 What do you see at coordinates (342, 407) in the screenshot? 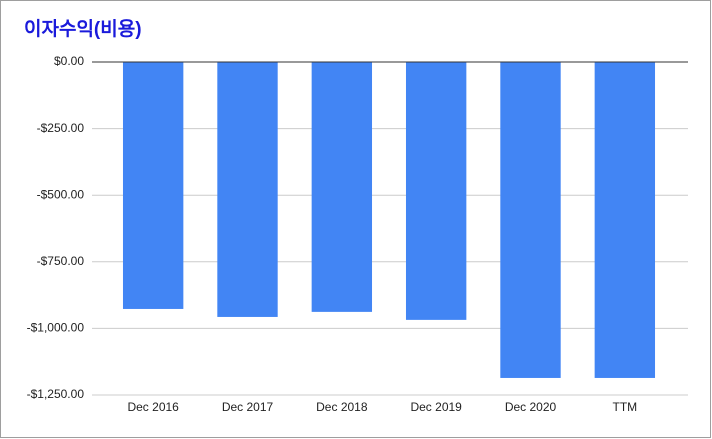
I see `x-tick-label: Dec 2018` at bounding box center [342, 407].